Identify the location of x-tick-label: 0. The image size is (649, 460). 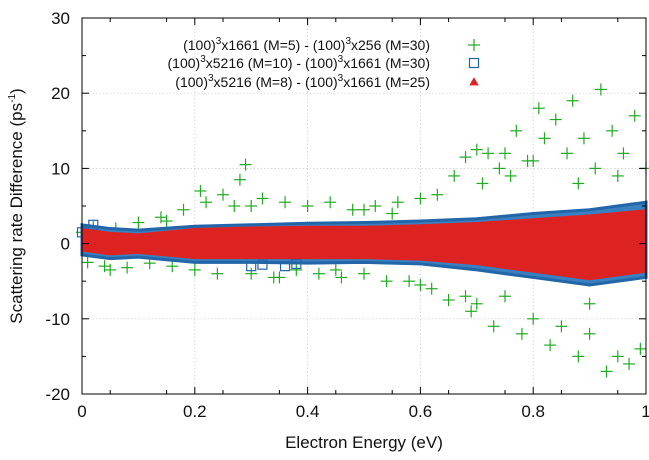
(81, 411).